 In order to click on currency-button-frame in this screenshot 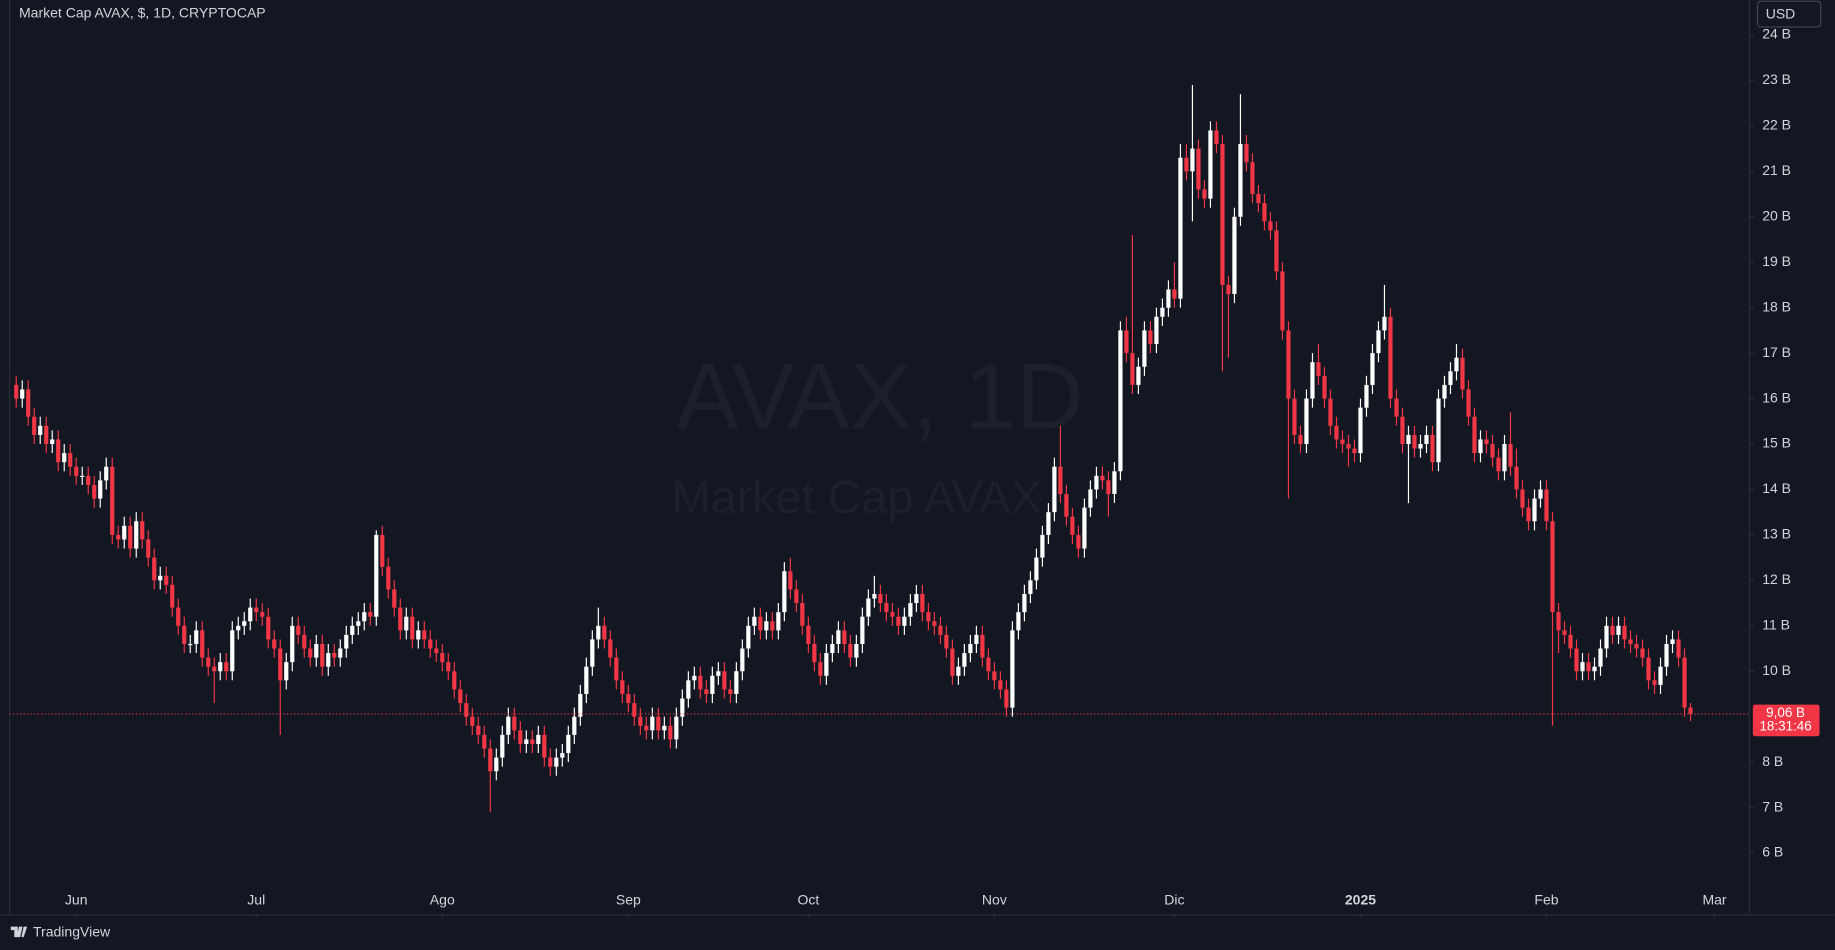, I will do `click(1789, 14)`.